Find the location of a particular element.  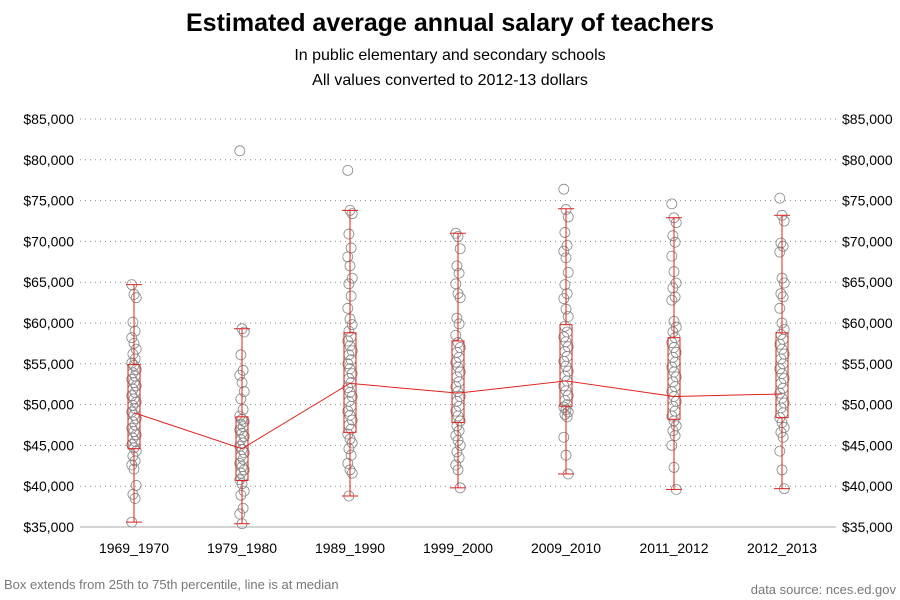

median-trend-line is located at coordinates (458, 415).